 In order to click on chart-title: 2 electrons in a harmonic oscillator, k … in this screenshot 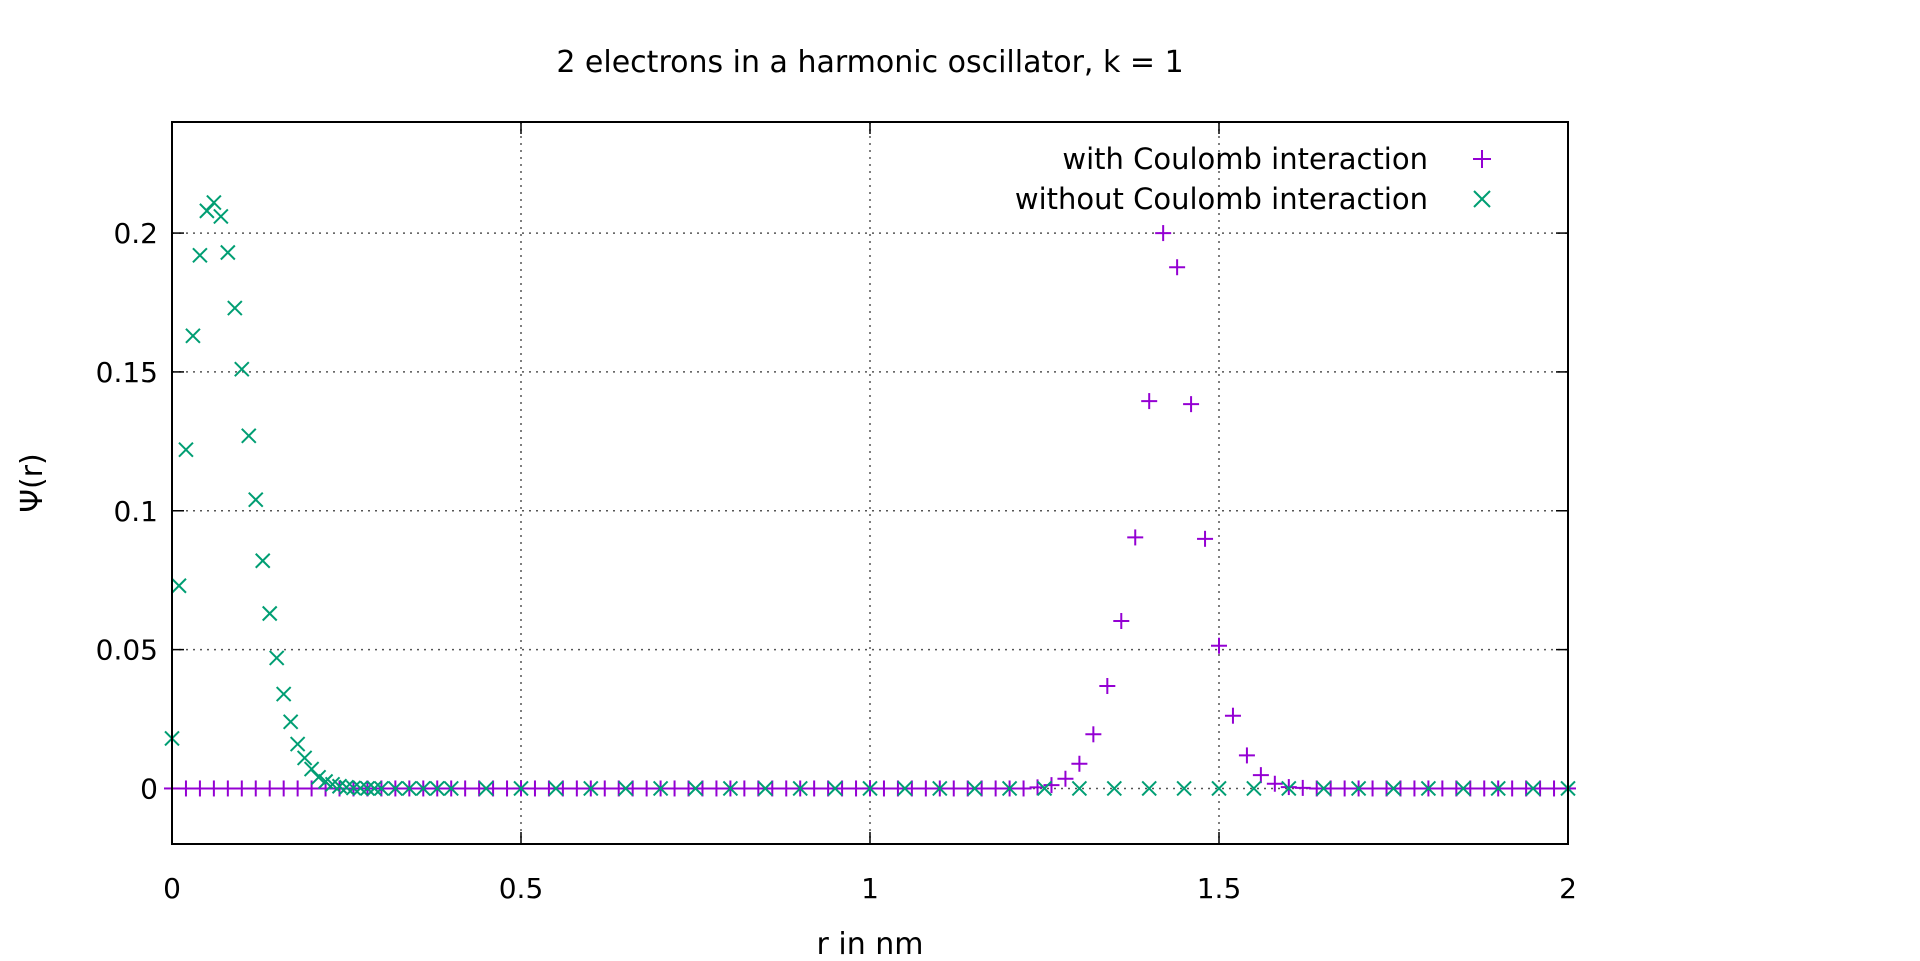, I will do `click(869, 62)`.